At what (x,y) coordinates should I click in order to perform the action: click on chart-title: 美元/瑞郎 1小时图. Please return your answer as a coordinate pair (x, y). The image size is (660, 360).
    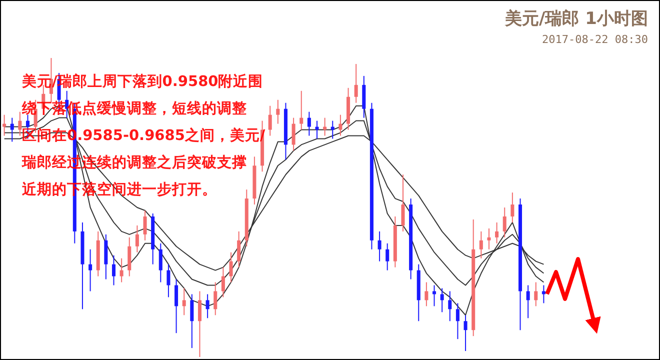
    Looking at the image, I should click on (576, 19).